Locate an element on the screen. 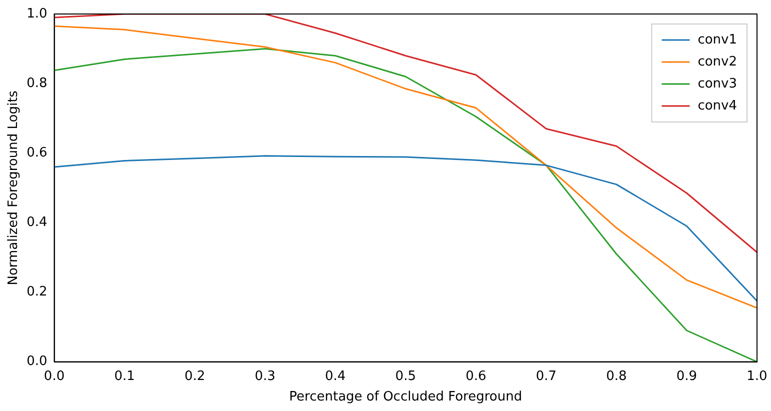 Image resolution: width=771 pixels, height=411 pixels. y-tick-label: 0.6 is located at coordinates (37, 152).